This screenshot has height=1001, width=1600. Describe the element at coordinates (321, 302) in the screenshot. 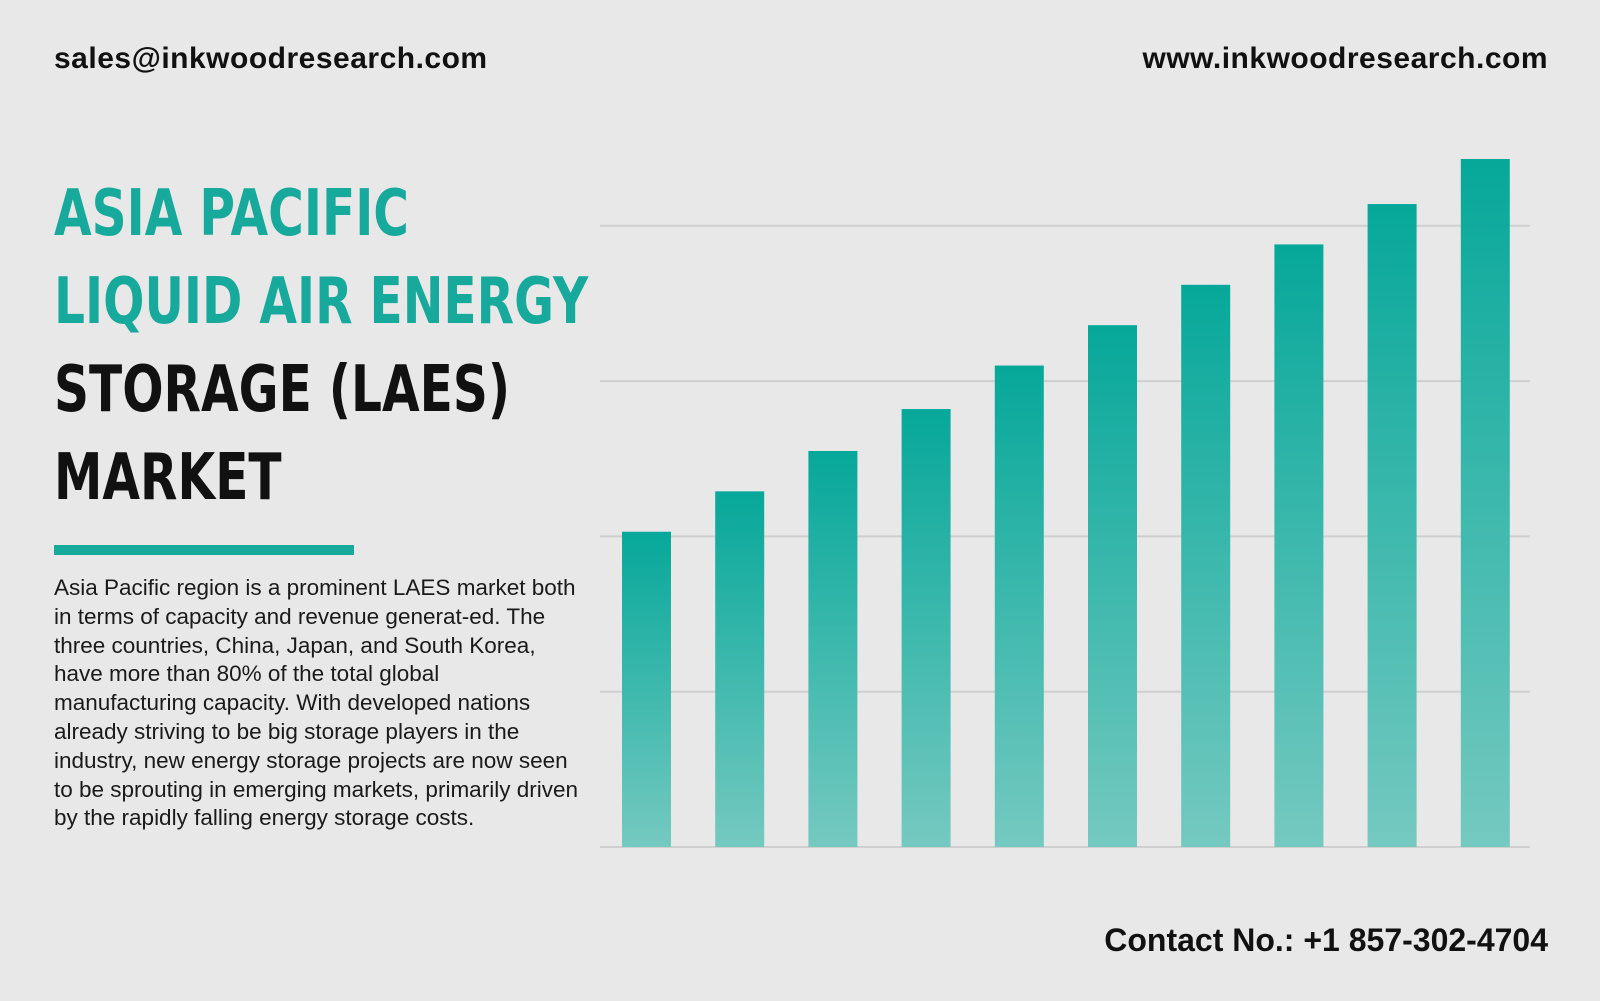

I see `title-line-2: LIQUID AIR ENERGY` at that location.